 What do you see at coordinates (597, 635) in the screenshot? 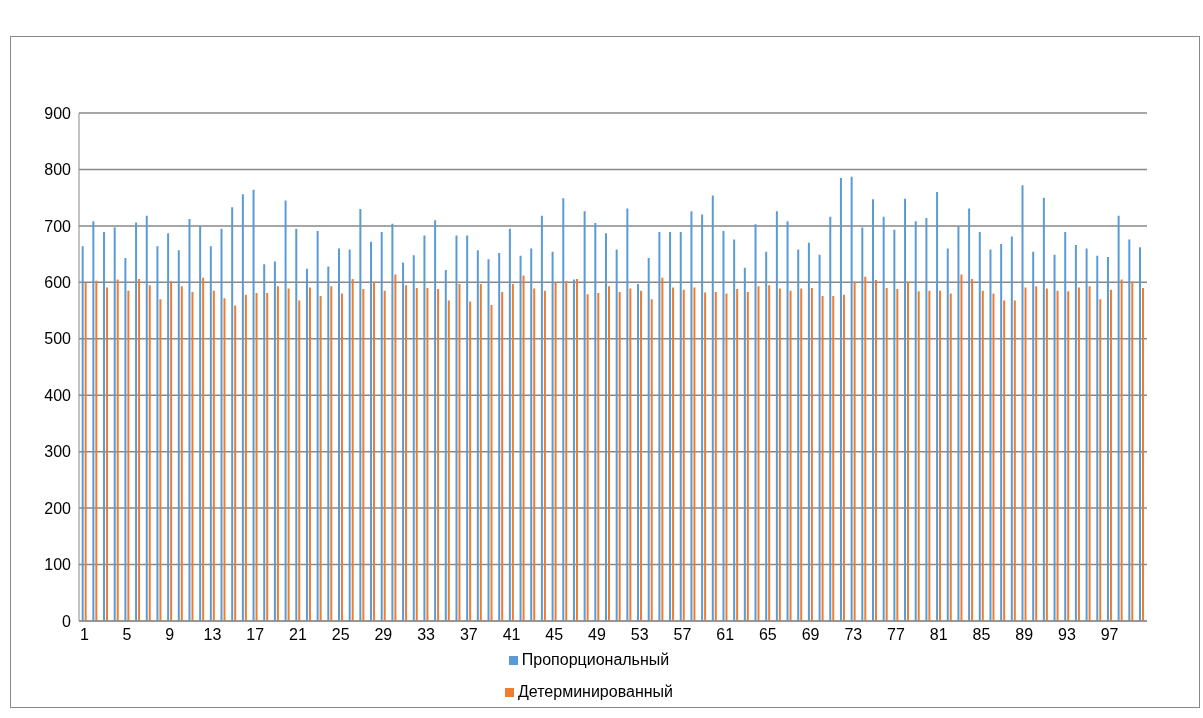
I see `x-tick-label: 49` at bounding box center [597, 635].